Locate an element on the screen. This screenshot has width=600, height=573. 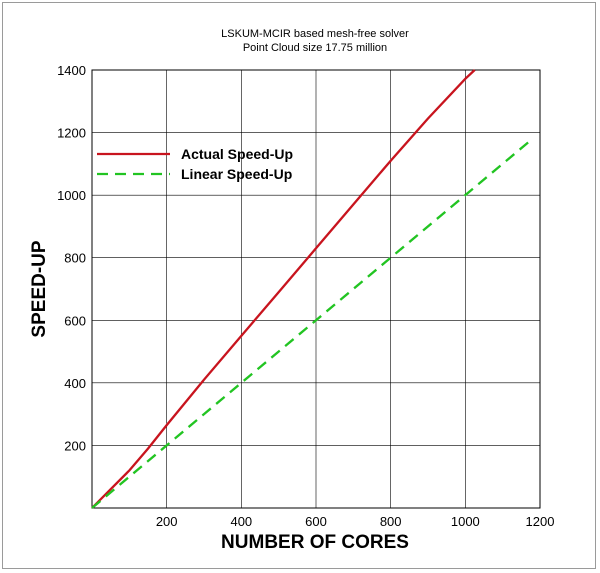
legend: Actual Speed-Up Linear Speed-Up is located at coordinates (195, 164).